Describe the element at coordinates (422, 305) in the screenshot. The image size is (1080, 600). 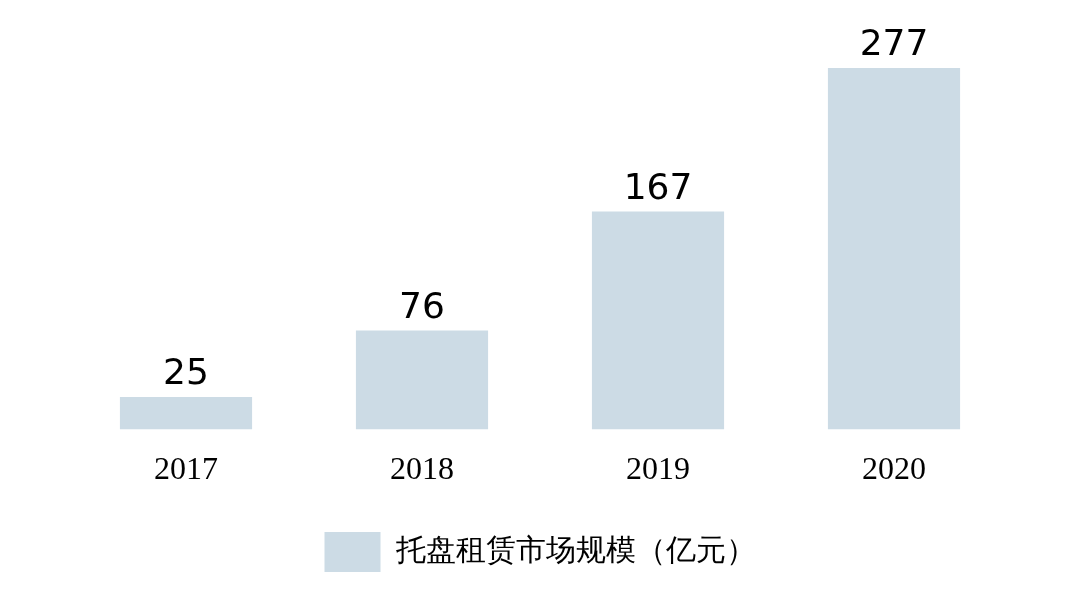
I see `data-label: 76` at that location.